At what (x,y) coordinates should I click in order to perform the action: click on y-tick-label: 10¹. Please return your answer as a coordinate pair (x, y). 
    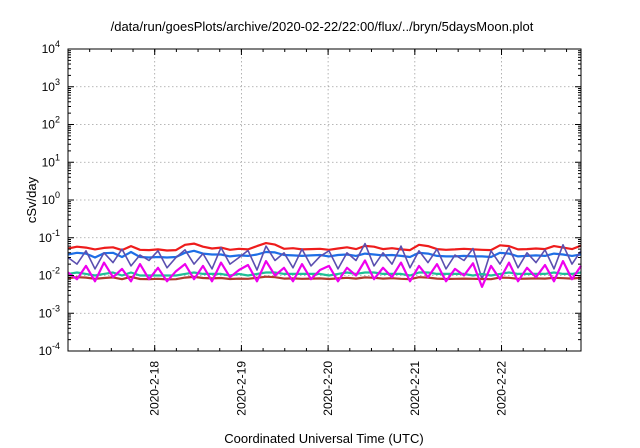
    Looking at the image, I should click on (51, 160).